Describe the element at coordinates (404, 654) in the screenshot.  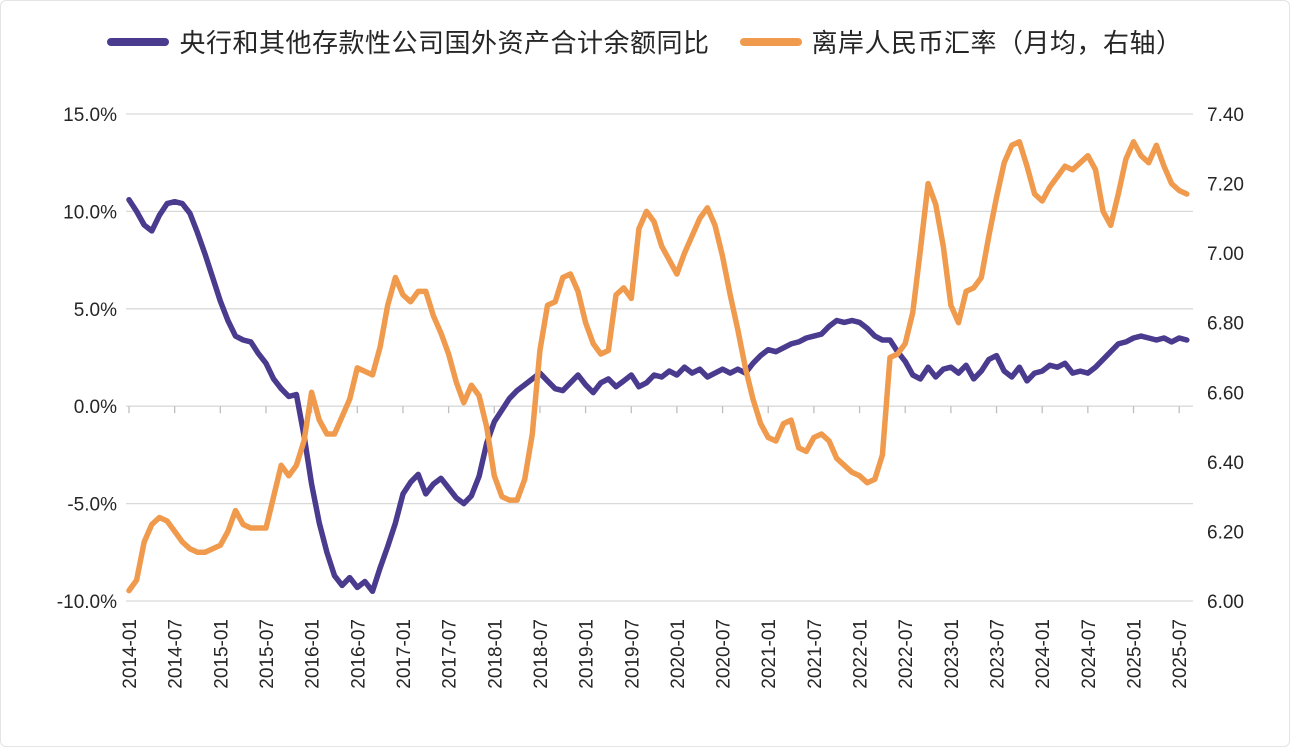
I see `x-axis-label: 2017-01` at that location.